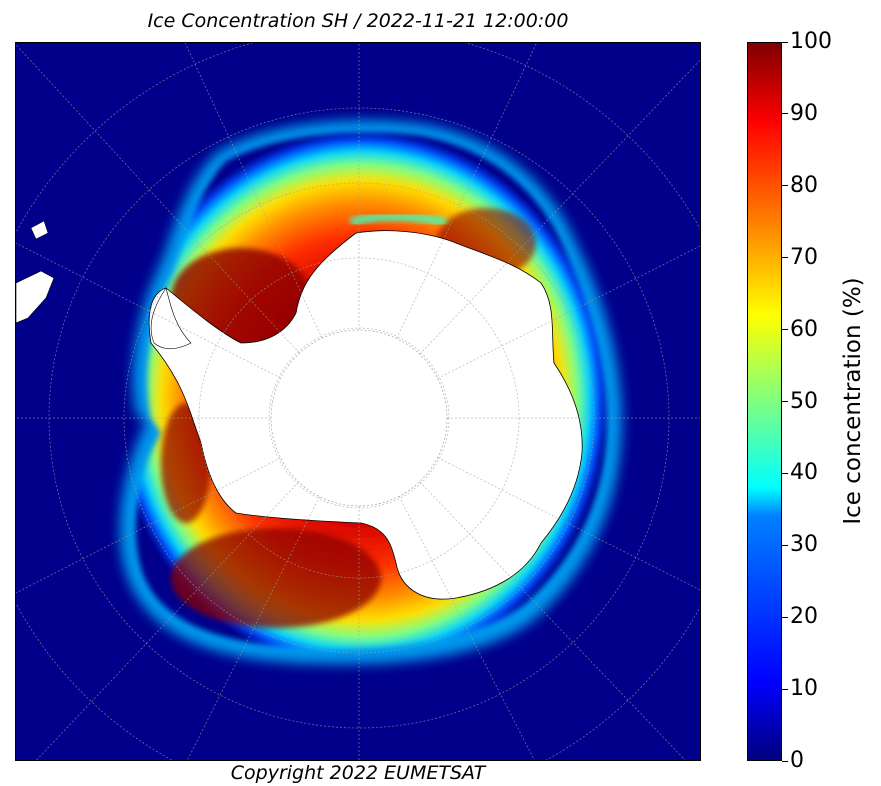 The height and width of the screenshot is (786, 881). What do you see at coordinates (35, 297) in the screenshot?
I see `south-america-tip` at bounding box center [35, 297].